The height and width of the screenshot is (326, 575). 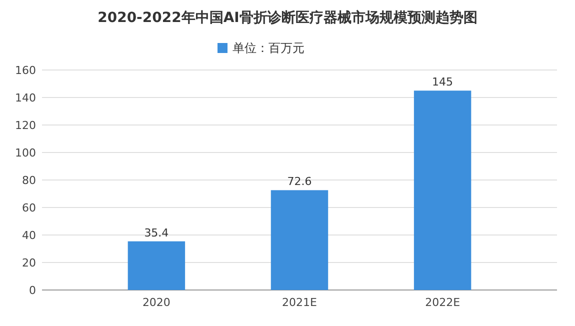 I want to click on y-tick-label: 80, so click(x=29, y=180).